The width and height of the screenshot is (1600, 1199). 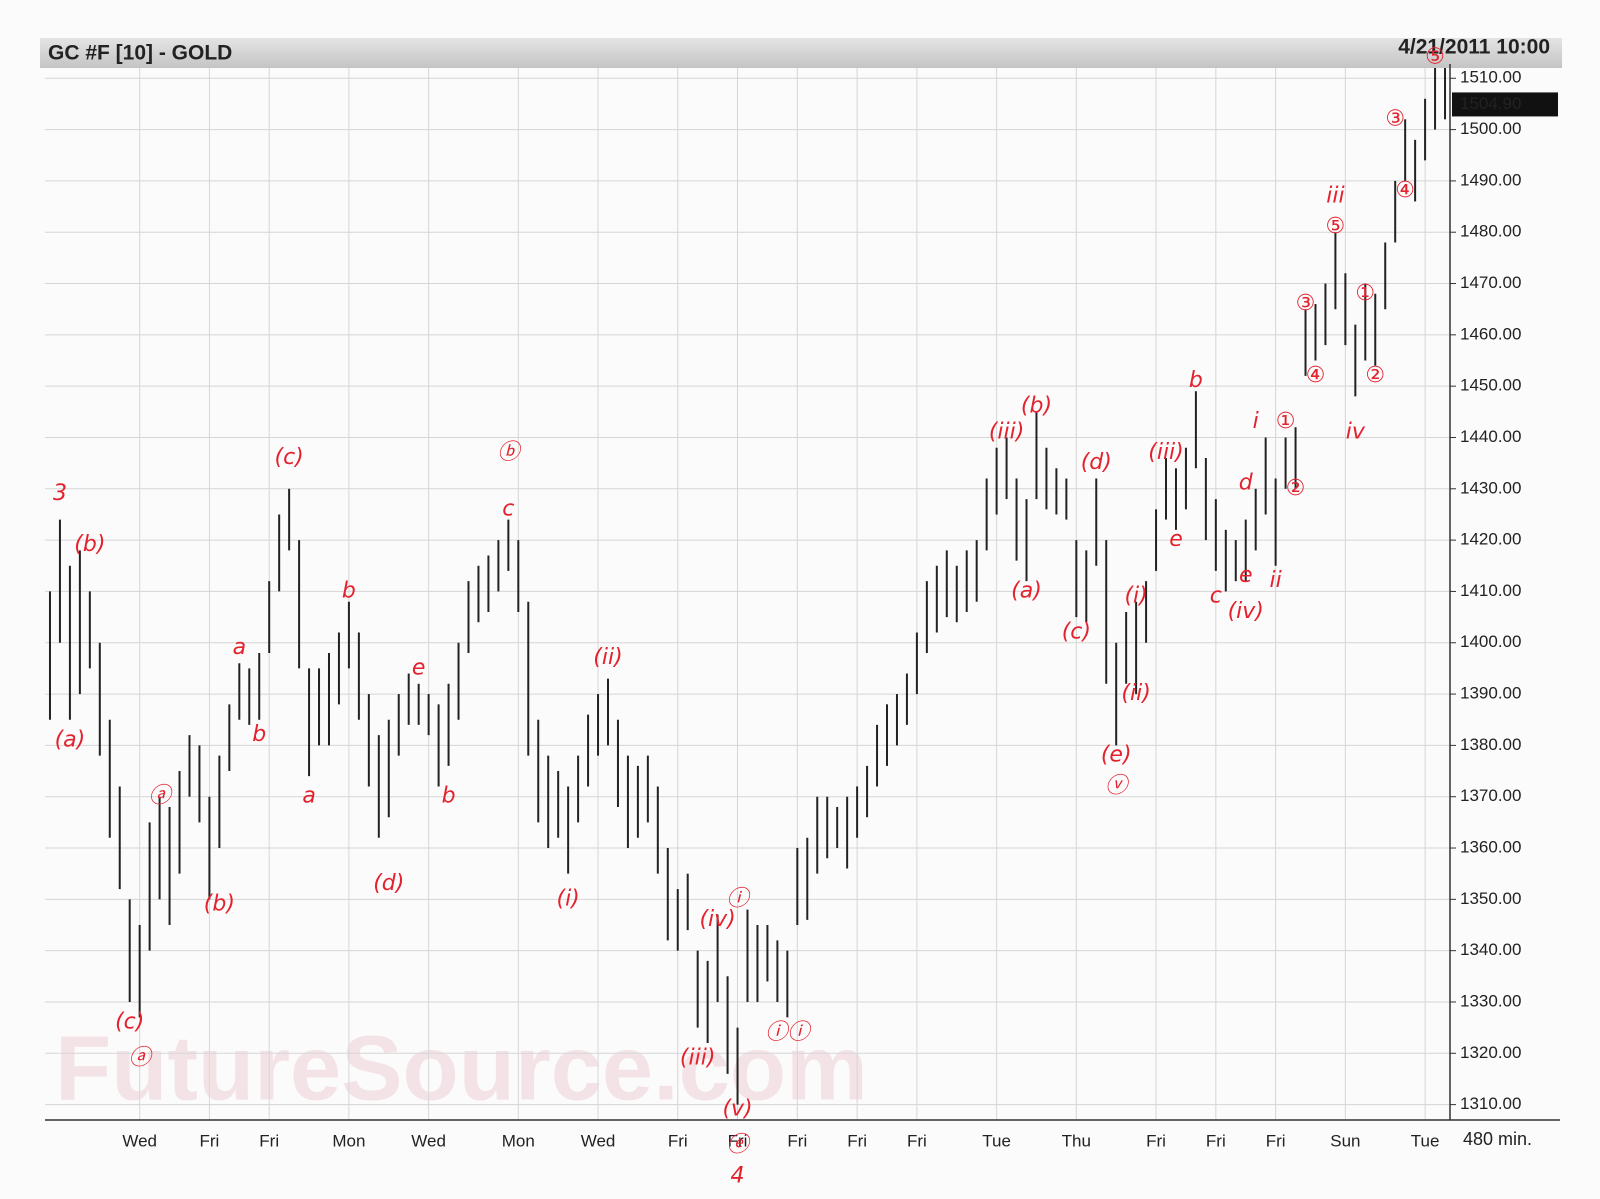 What do you see at coordinates (1490, 744) in the screenshot?
I see `y-tick-label: 1380.00` at bounding box center [1490, 744].